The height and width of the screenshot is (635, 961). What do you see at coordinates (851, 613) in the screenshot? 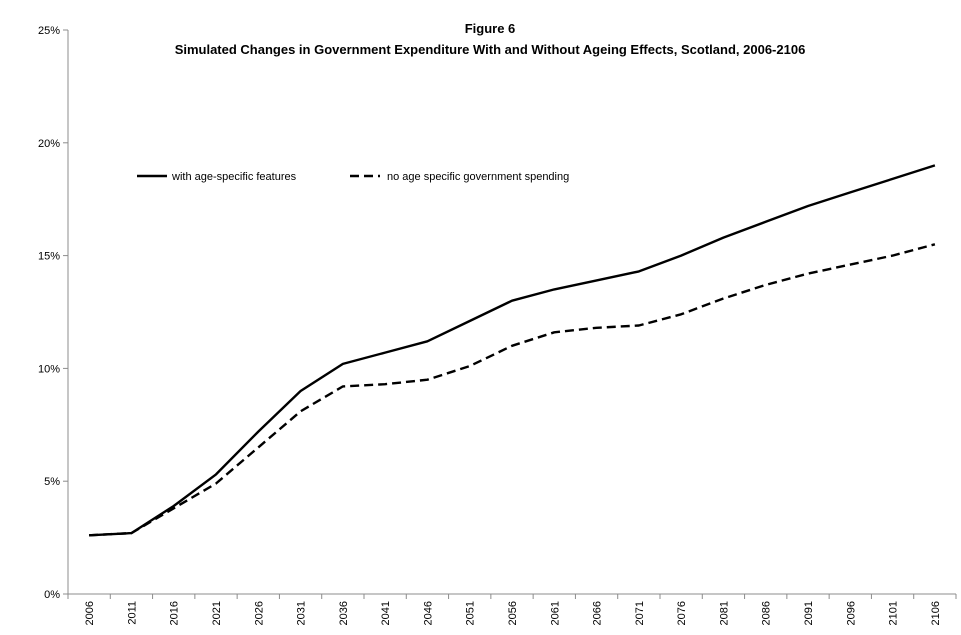
I see `x-tick-label: 2096` at bounding box center [851, 613].